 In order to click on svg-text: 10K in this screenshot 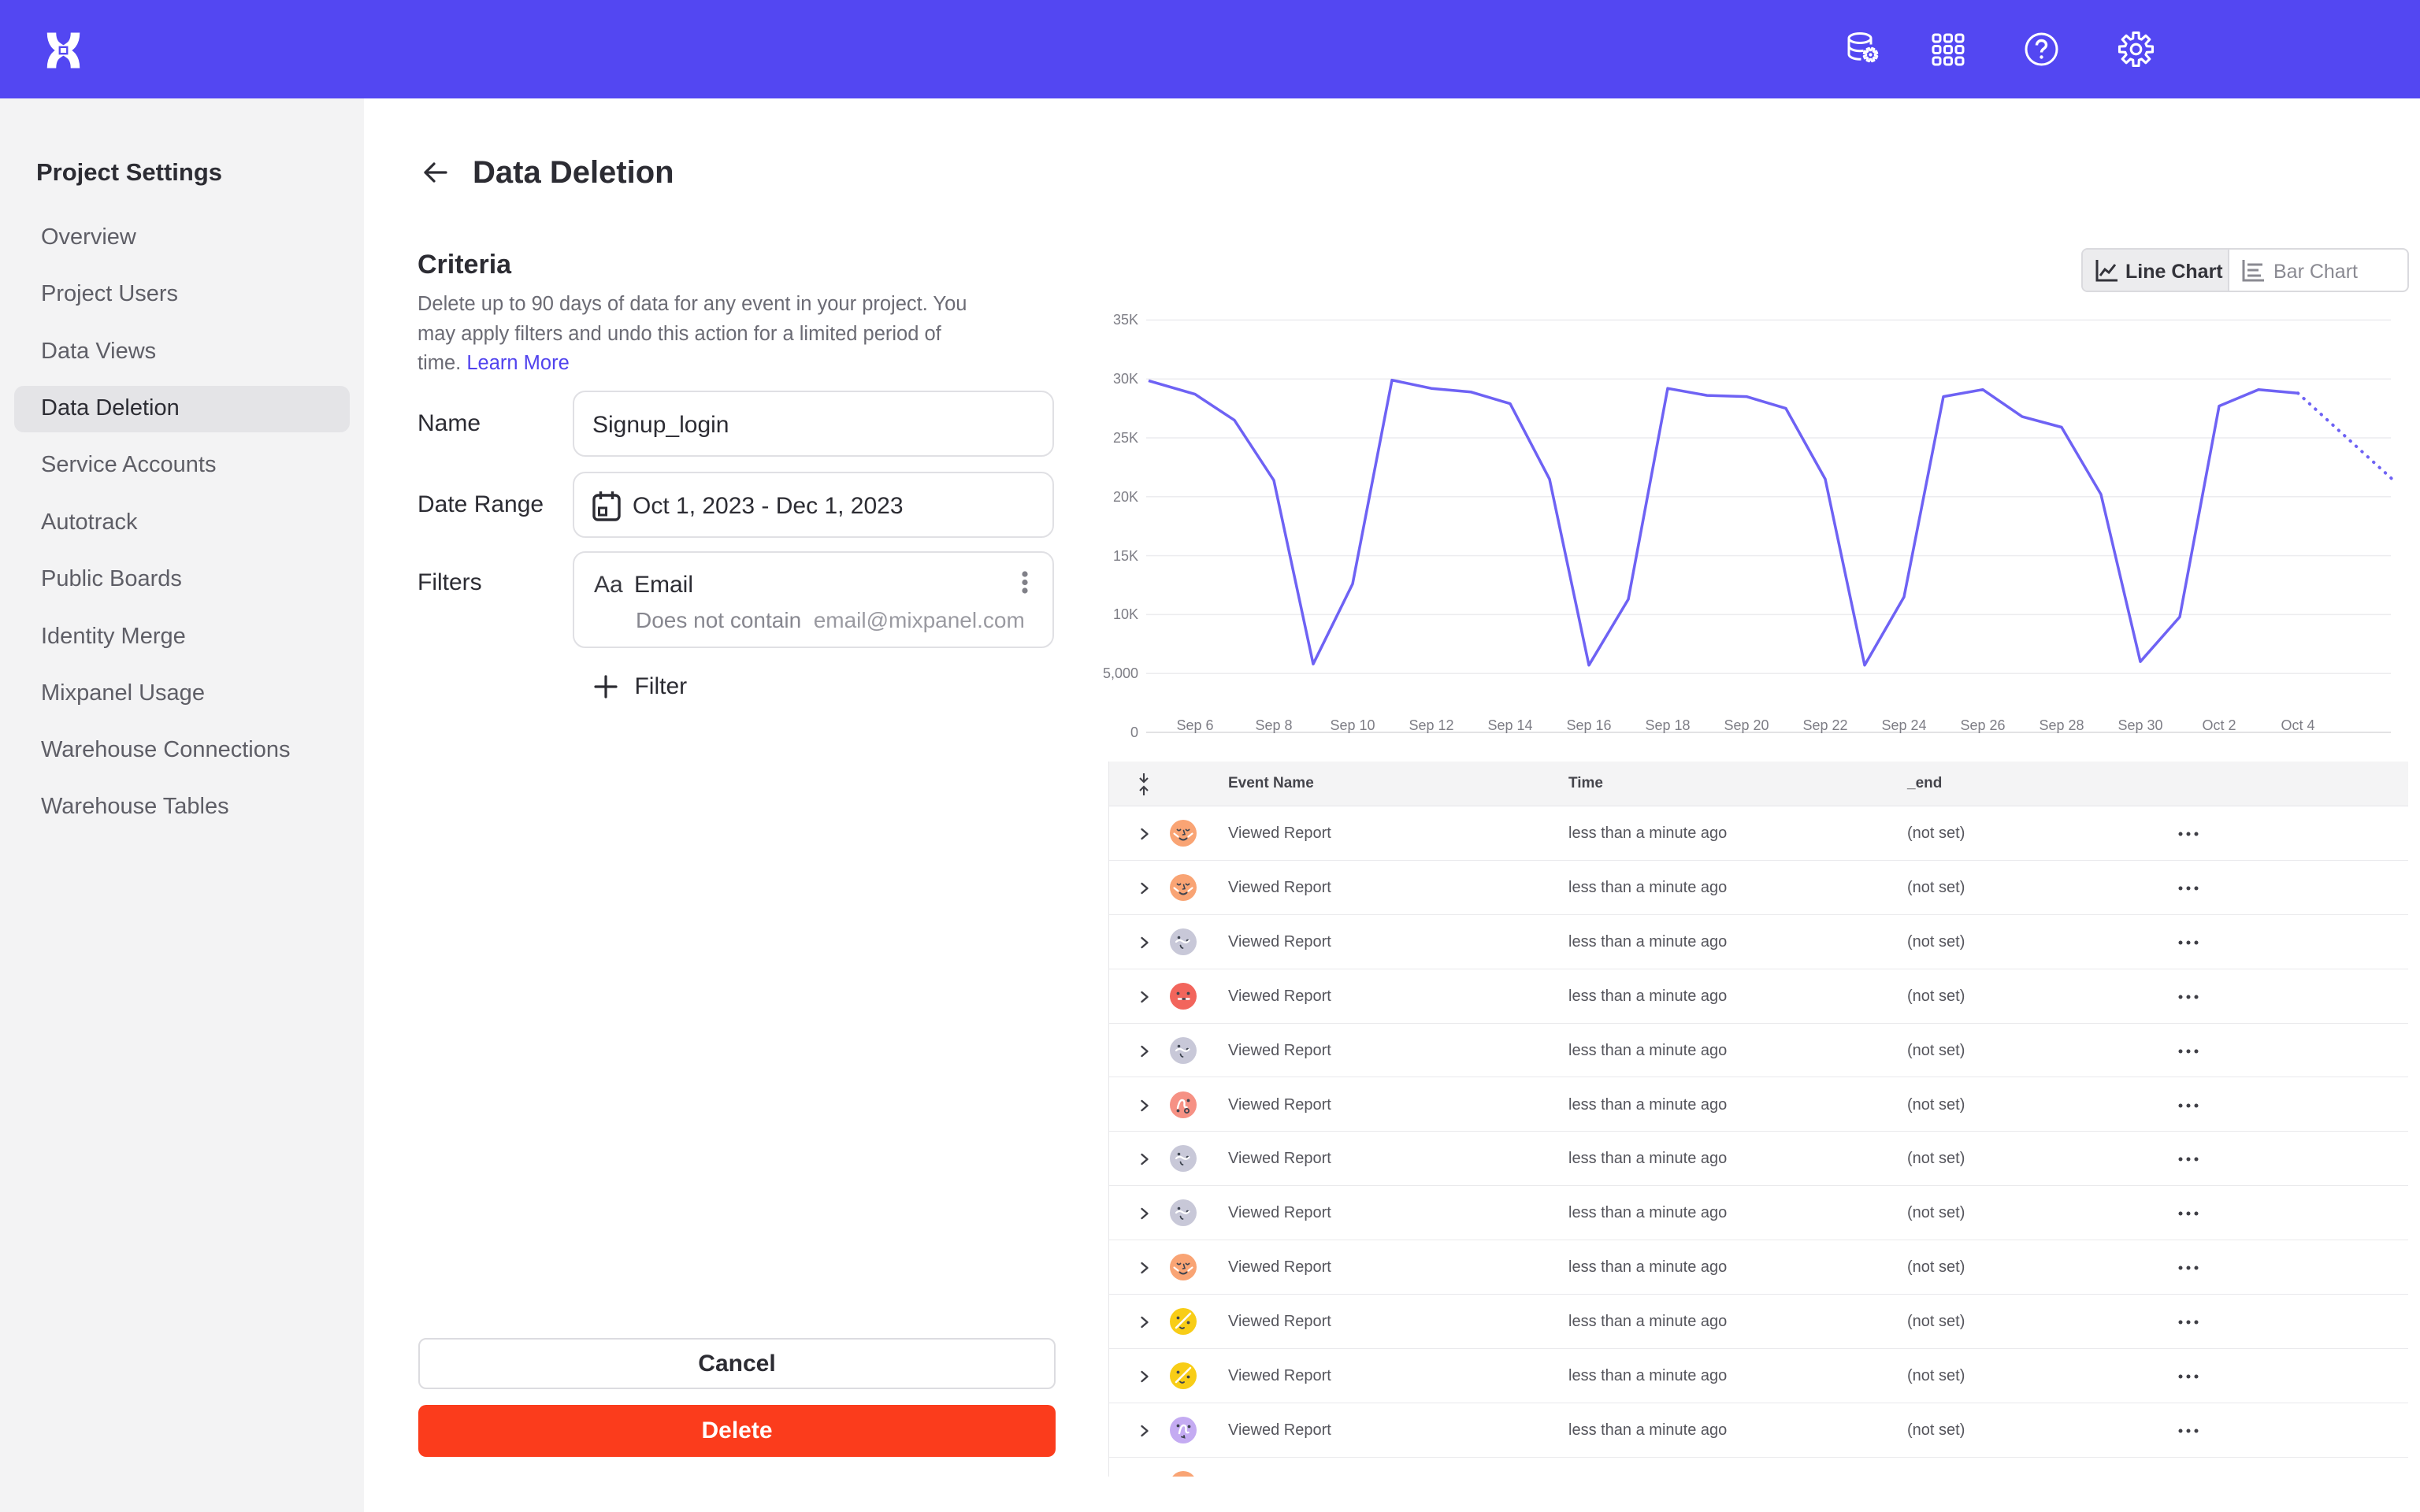, I will do `click(1125, 614)`.